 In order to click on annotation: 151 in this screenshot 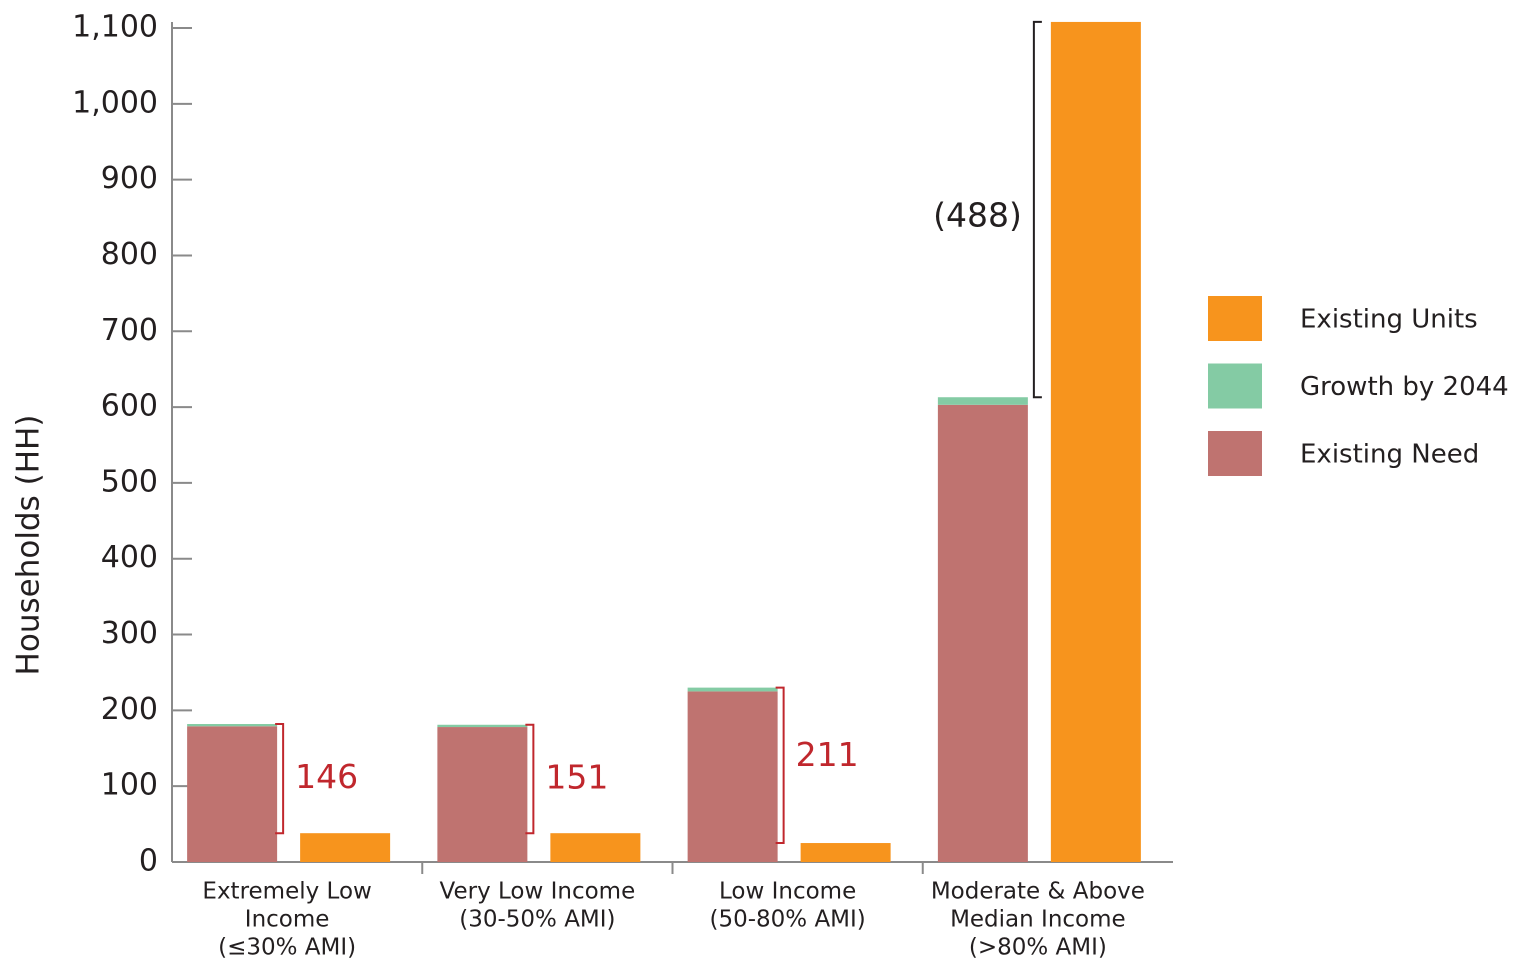, I will do `click(576, 776)`.